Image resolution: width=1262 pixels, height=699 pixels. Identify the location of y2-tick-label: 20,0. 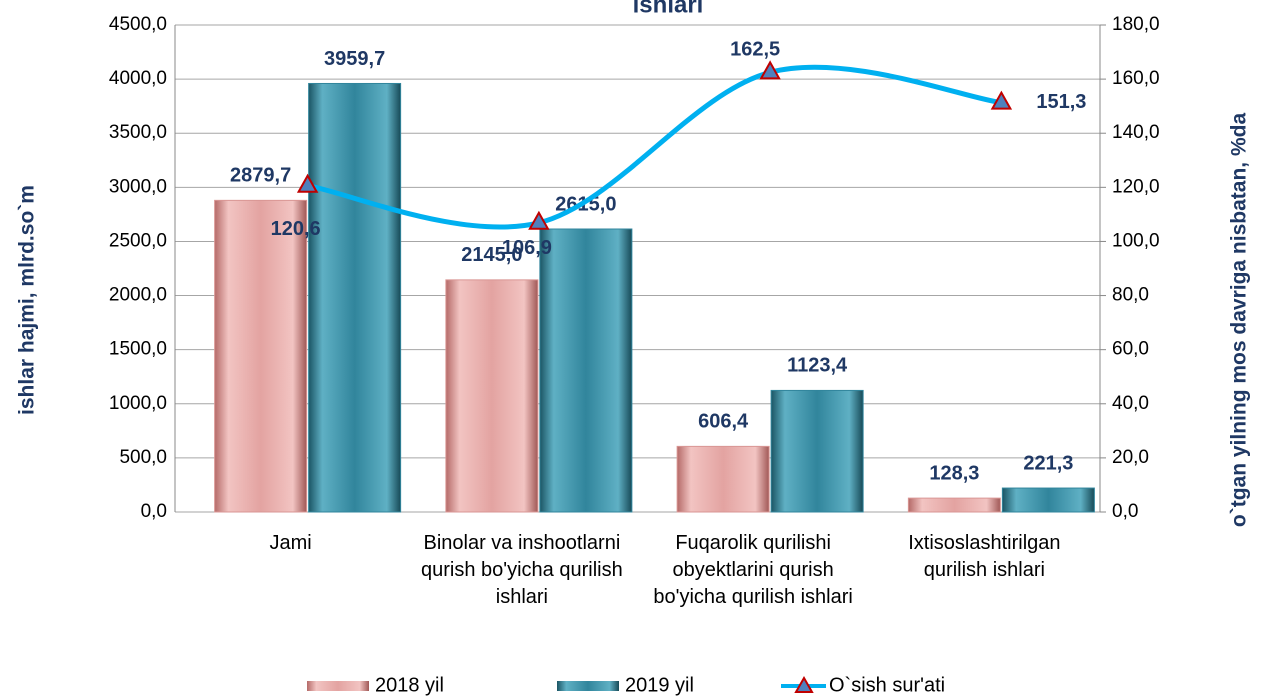
(1130, 457).